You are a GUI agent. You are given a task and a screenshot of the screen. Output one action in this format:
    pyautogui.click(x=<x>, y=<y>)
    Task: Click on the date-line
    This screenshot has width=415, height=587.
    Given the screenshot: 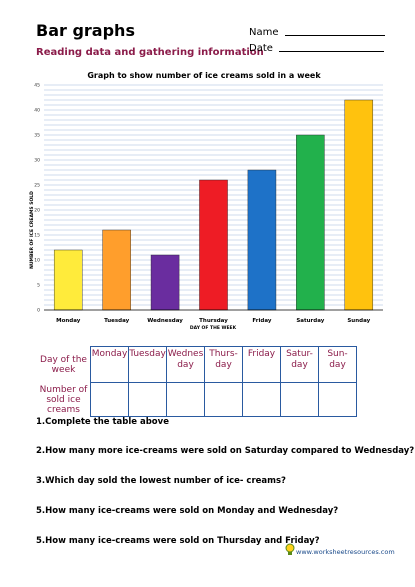 What is the action you would take?
    pyautogui.click(x=331, y=51)
    